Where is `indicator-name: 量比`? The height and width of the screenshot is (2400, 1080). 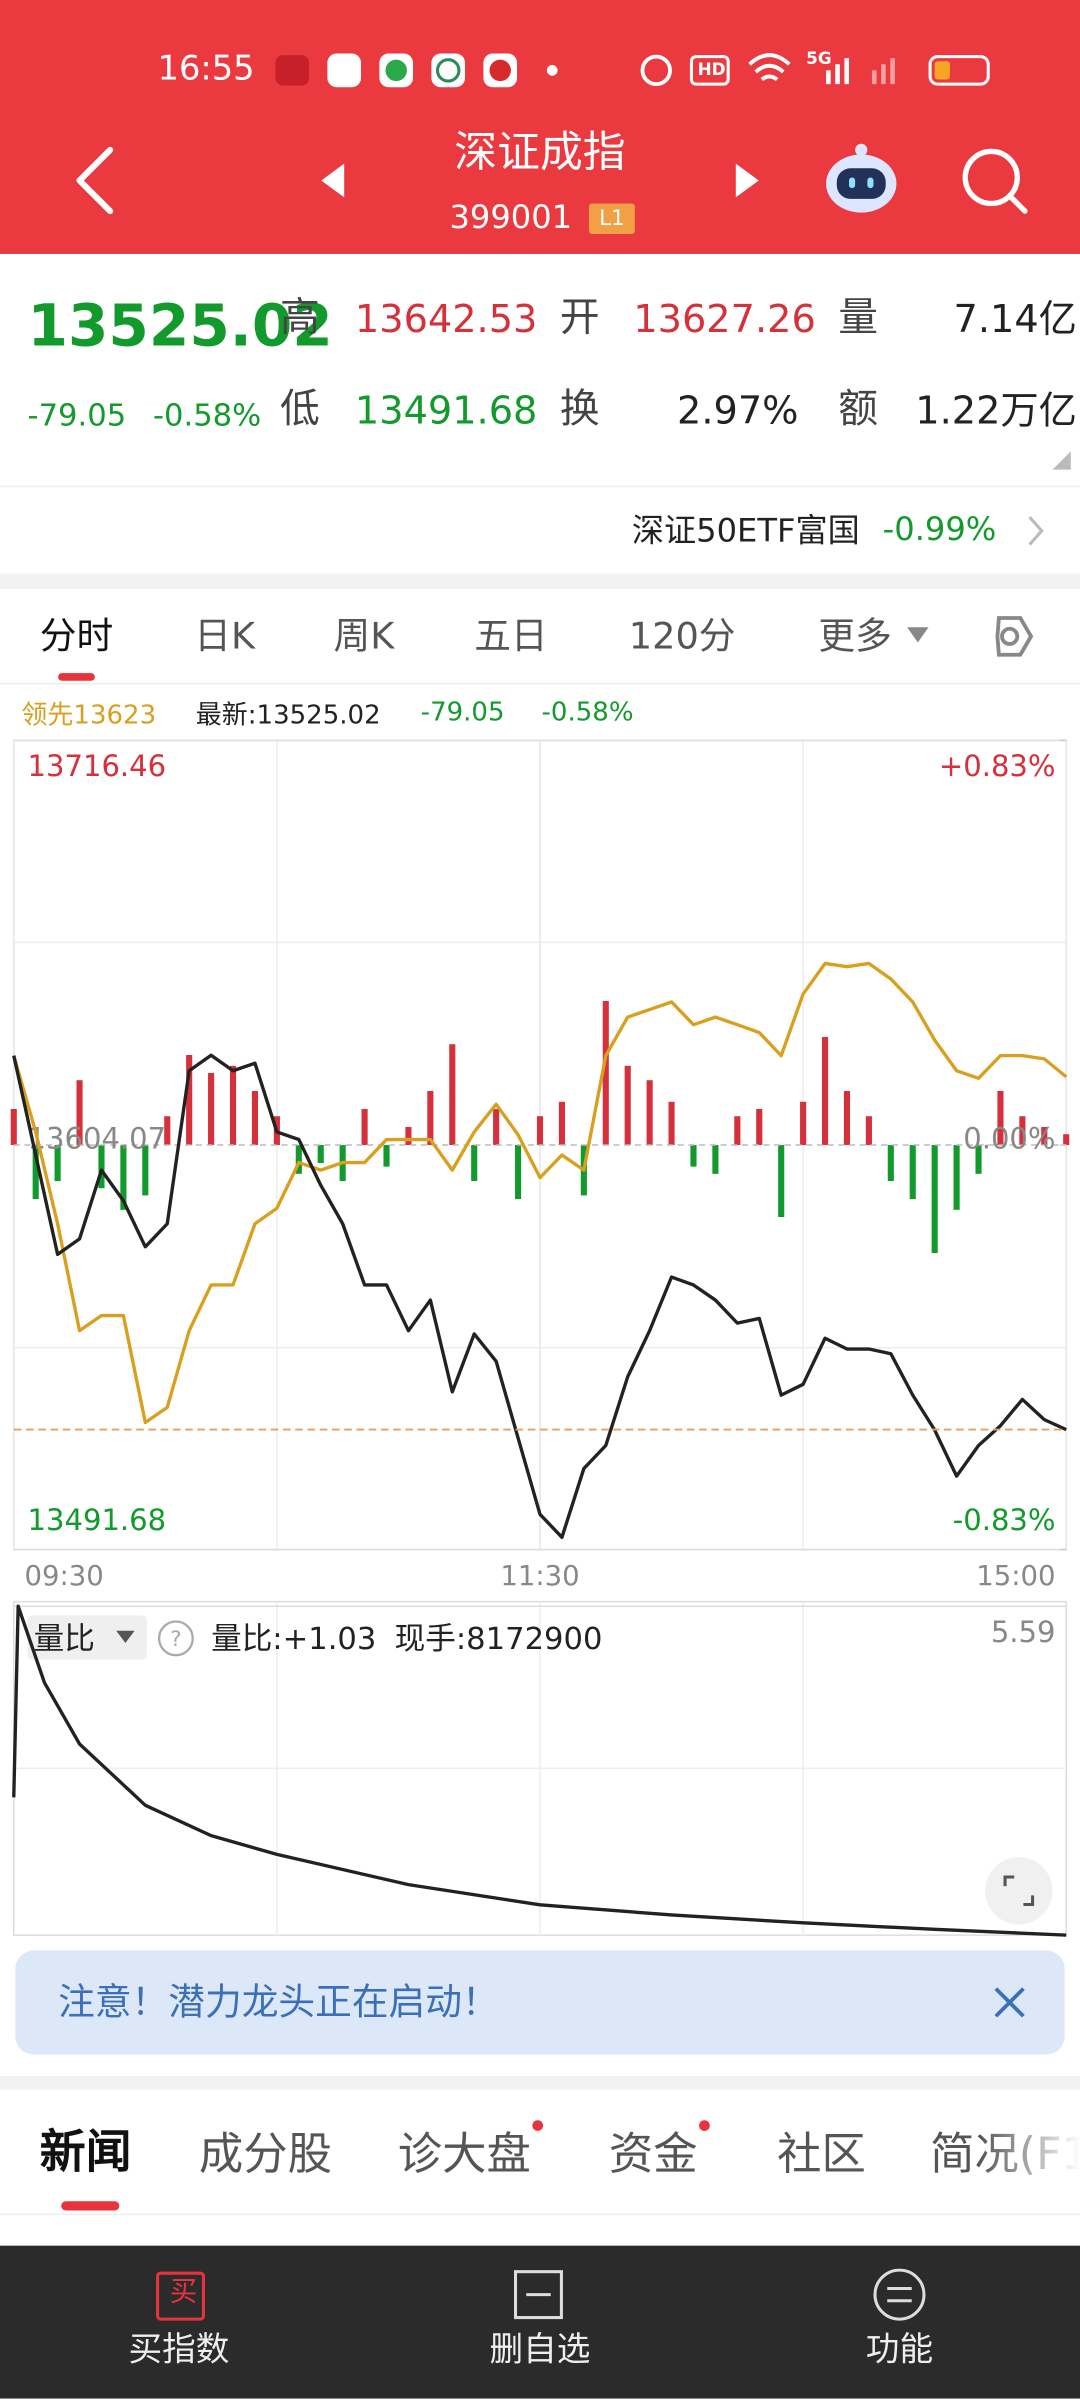
indicator-name: 量比 is located at coordinates (64, 1638).